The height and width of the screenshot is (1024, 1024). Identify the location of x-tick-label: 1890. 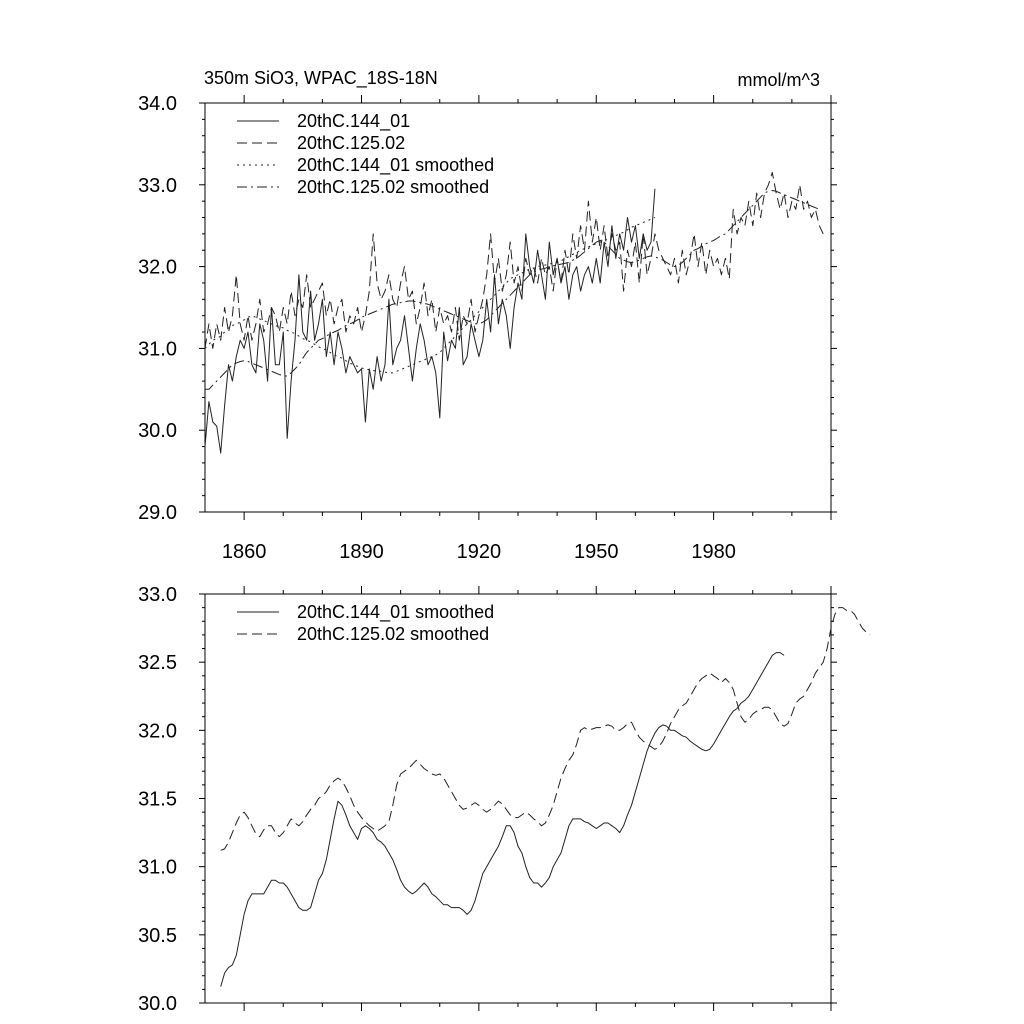
(361, 552).